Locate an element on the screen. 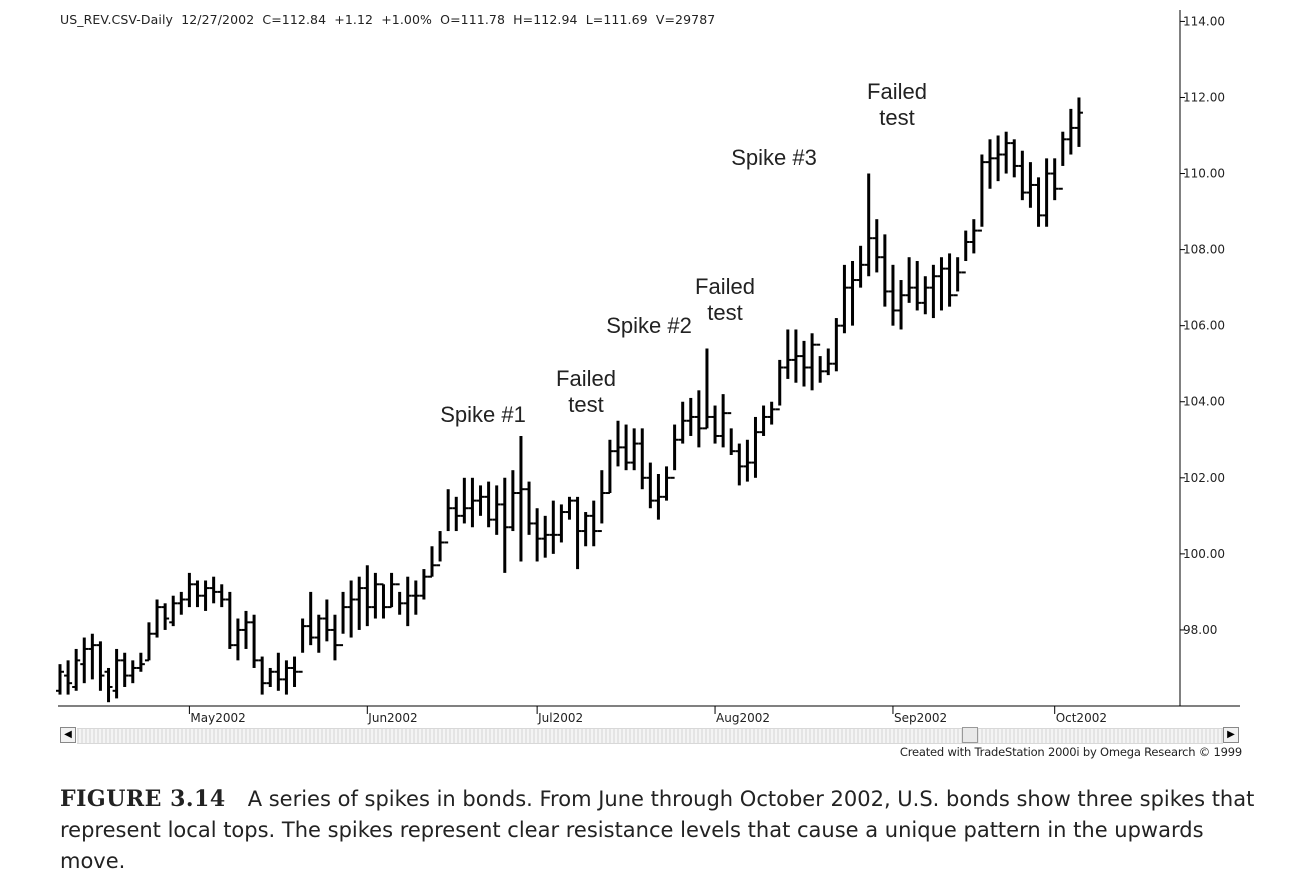  x-tick-label: Oct2002 is located at coordinates (1081, 718).